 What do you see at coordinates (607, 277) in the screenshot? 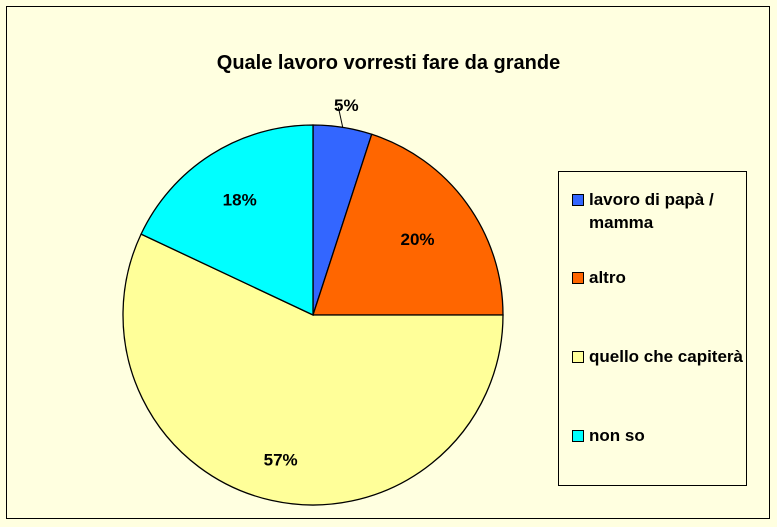
I see `legend-label: altro` at bounding box center [607, 277].